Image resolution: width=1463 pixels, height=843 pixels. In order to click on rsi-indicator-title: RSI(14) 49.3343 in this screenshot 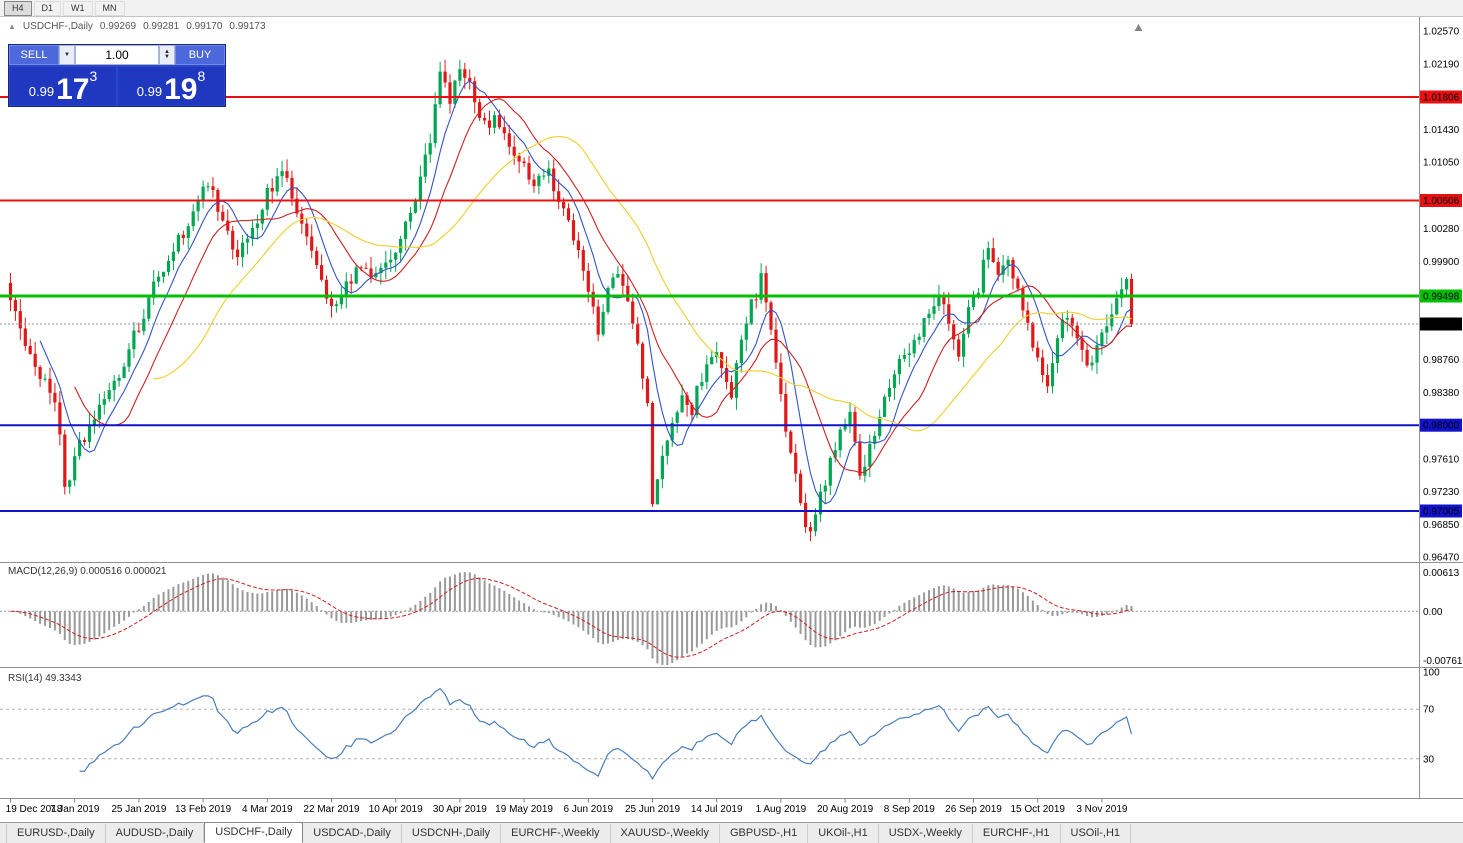, I will do `click(45, 678)`.